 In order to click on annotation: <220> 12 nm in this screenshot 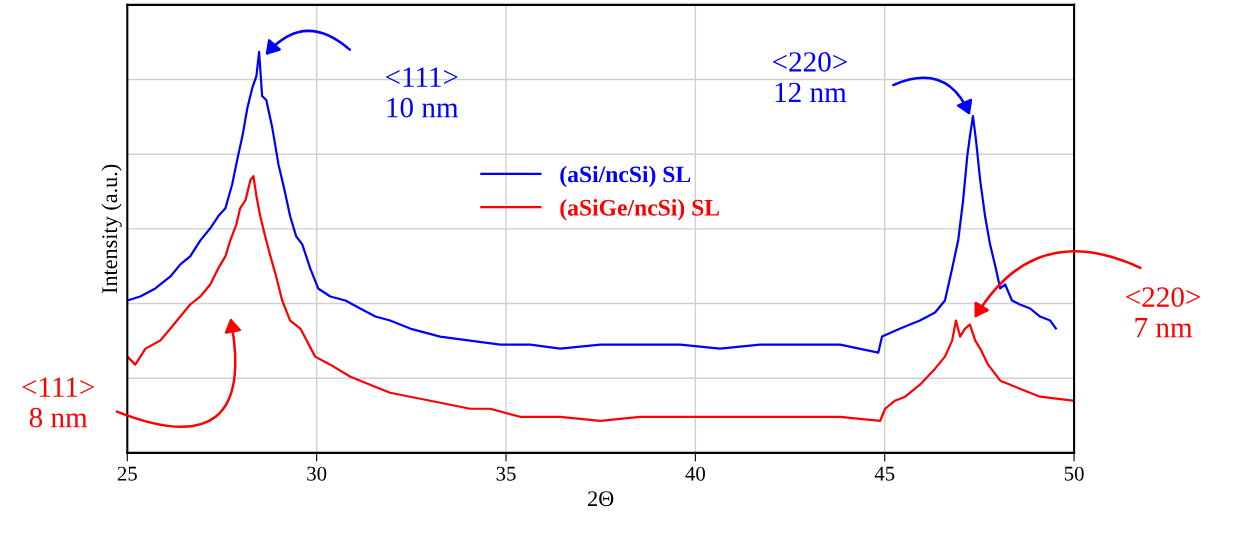, I will do `click(810, 77)`.